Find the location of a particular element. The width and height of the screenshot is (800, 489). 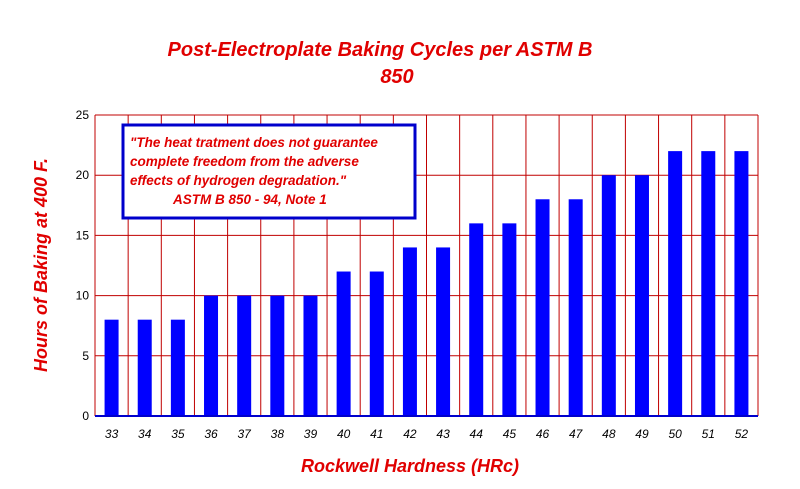

x-tick-label: 35 is located at coordinates (178, 434).